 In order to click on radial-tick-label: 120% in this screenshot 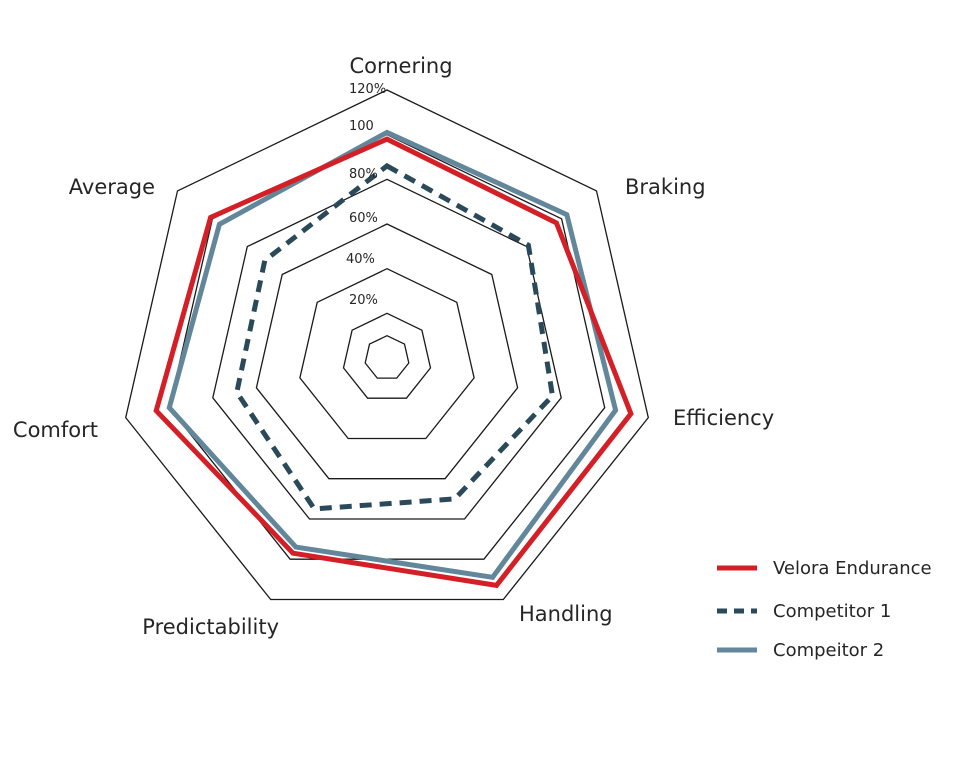, I will do `click(367, 89)`.